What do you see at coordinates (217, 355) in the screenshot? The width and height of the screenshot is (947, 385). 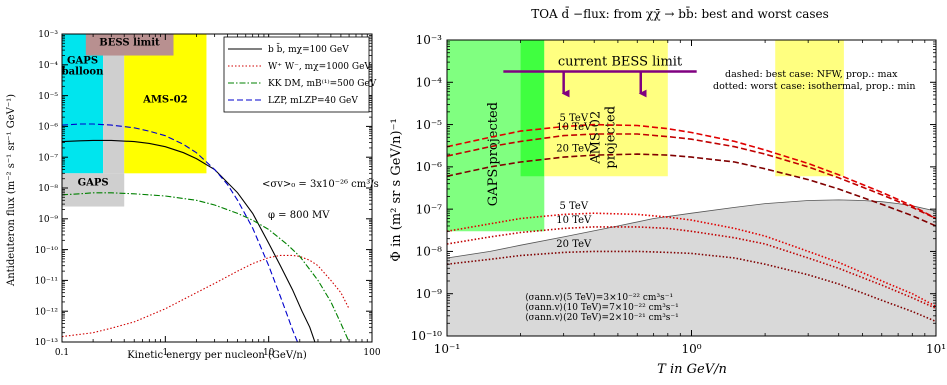 I see `left-x-axis-label: Kinetic energy per nucleon (GeV/n)` at bounding box center [217, 355].